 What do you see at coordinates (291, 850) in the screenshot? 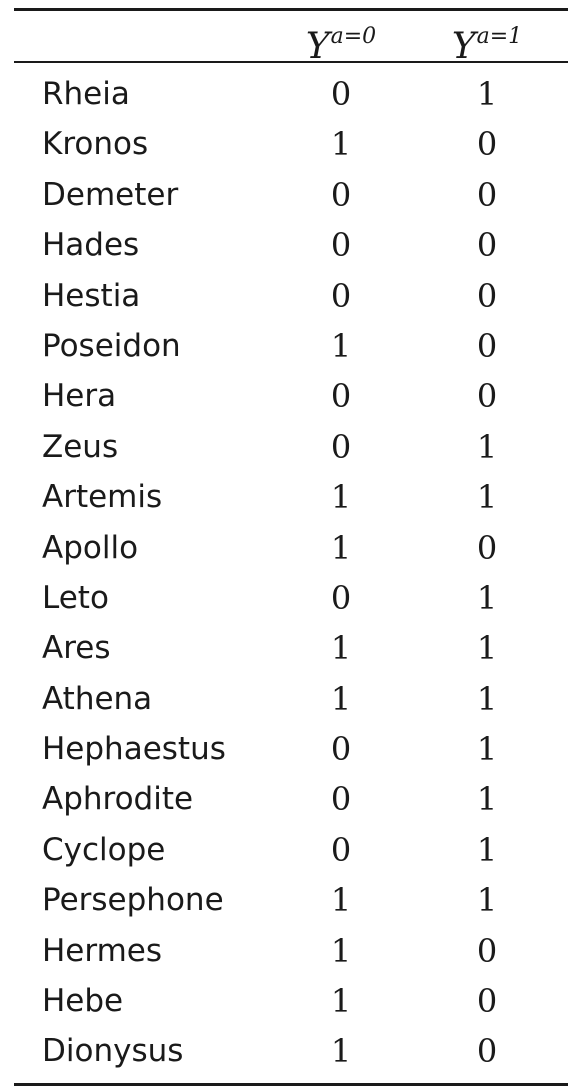
I see `table-row: Cyclope 0 1` at bounding box center [291, 850].